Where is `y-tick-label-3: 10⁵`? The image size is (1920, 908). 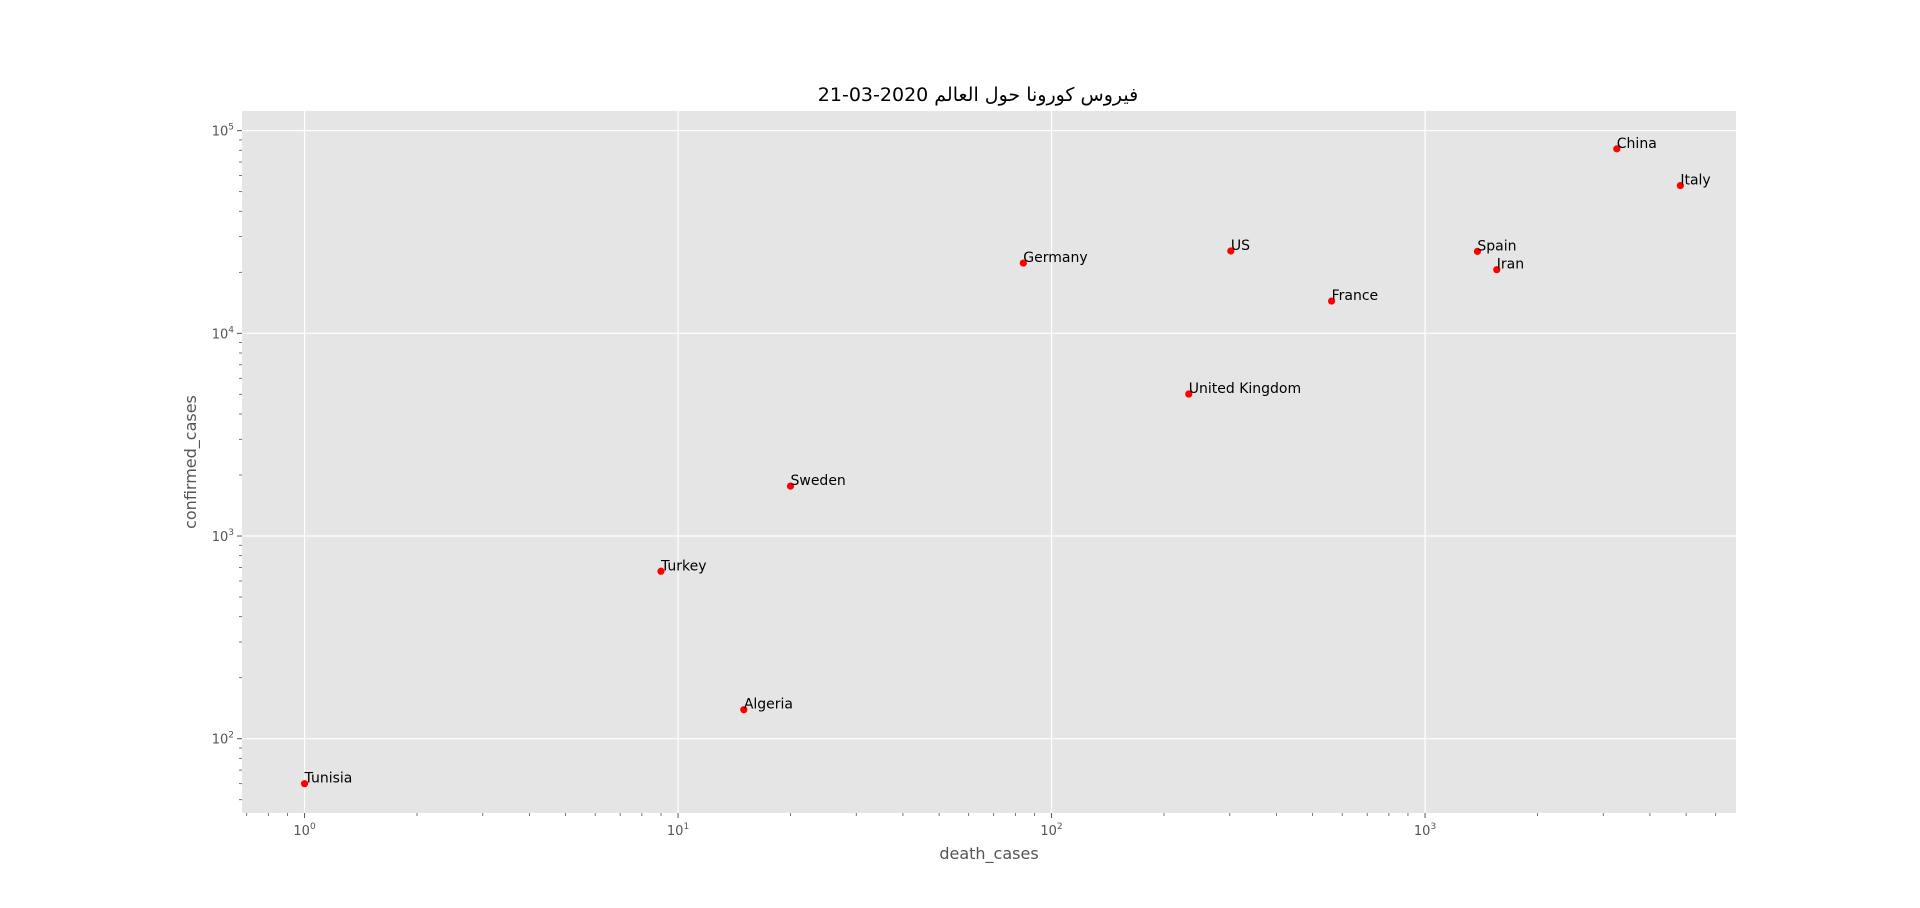
y-tick-label-3: 10⁵ is located at coordinates (223, 131).